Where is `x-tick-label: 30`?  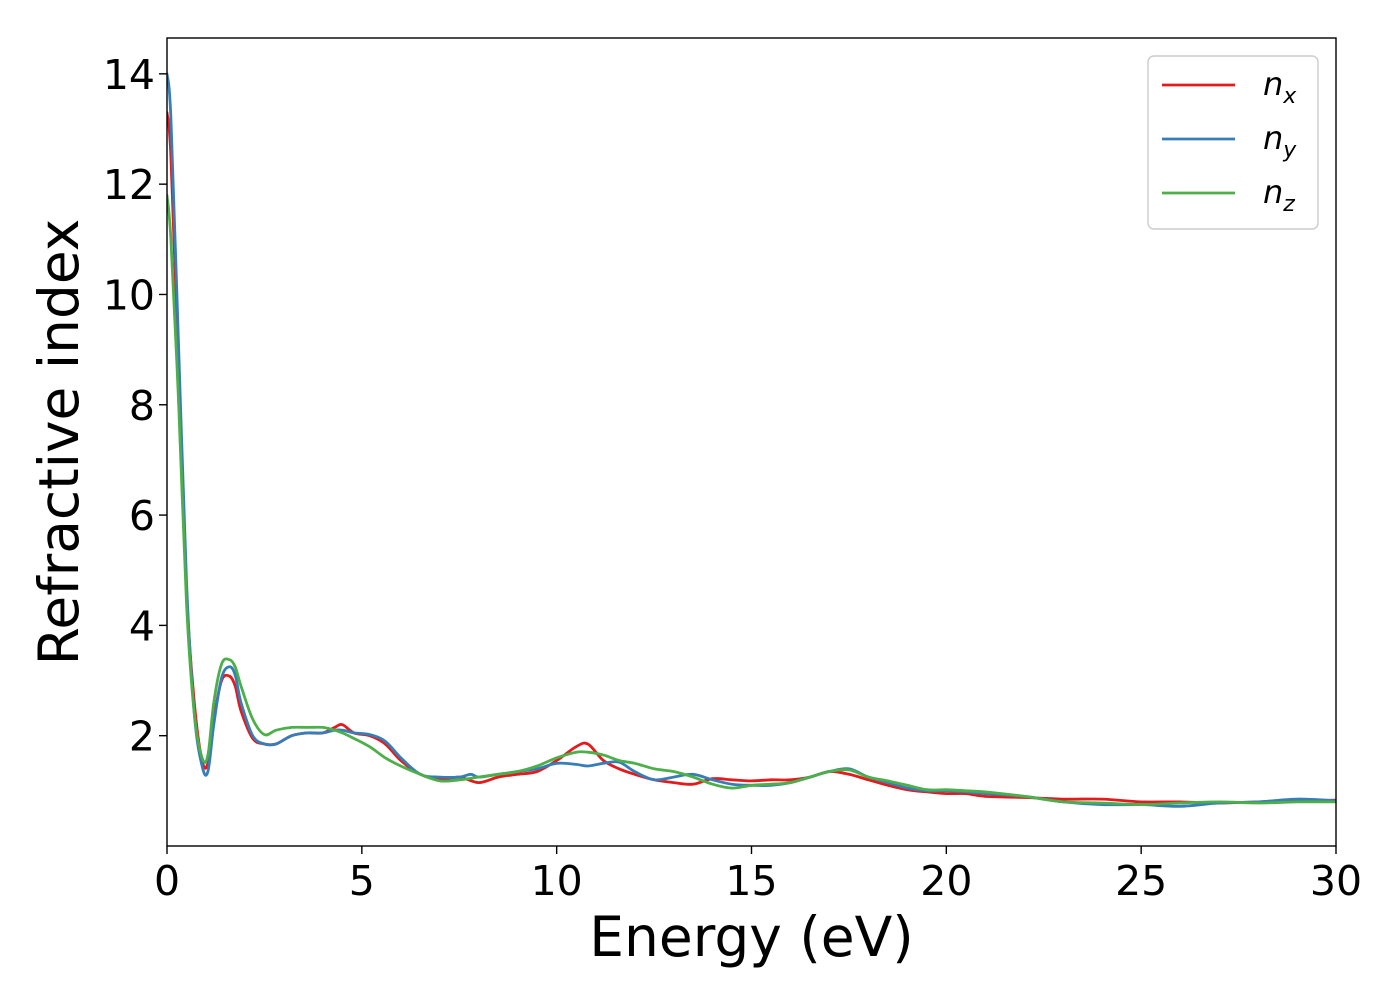 x-tick-label: 30 is located at coordinates (1336, 881).